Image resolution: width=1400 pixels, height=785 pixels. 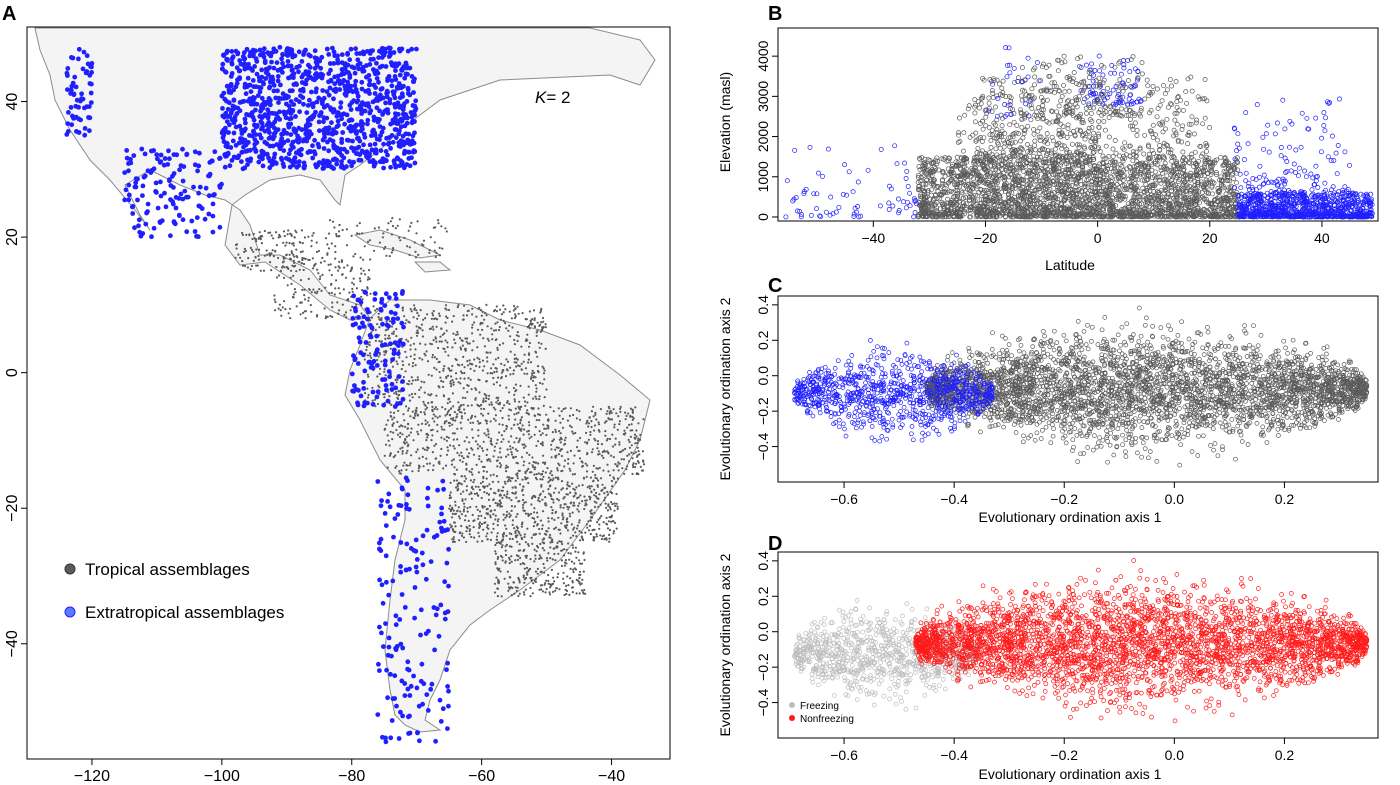 What do you see at coordinates (775, 286) in the screenshot?
I see `panel-letter-c: C` at bounding box center [775, 286].